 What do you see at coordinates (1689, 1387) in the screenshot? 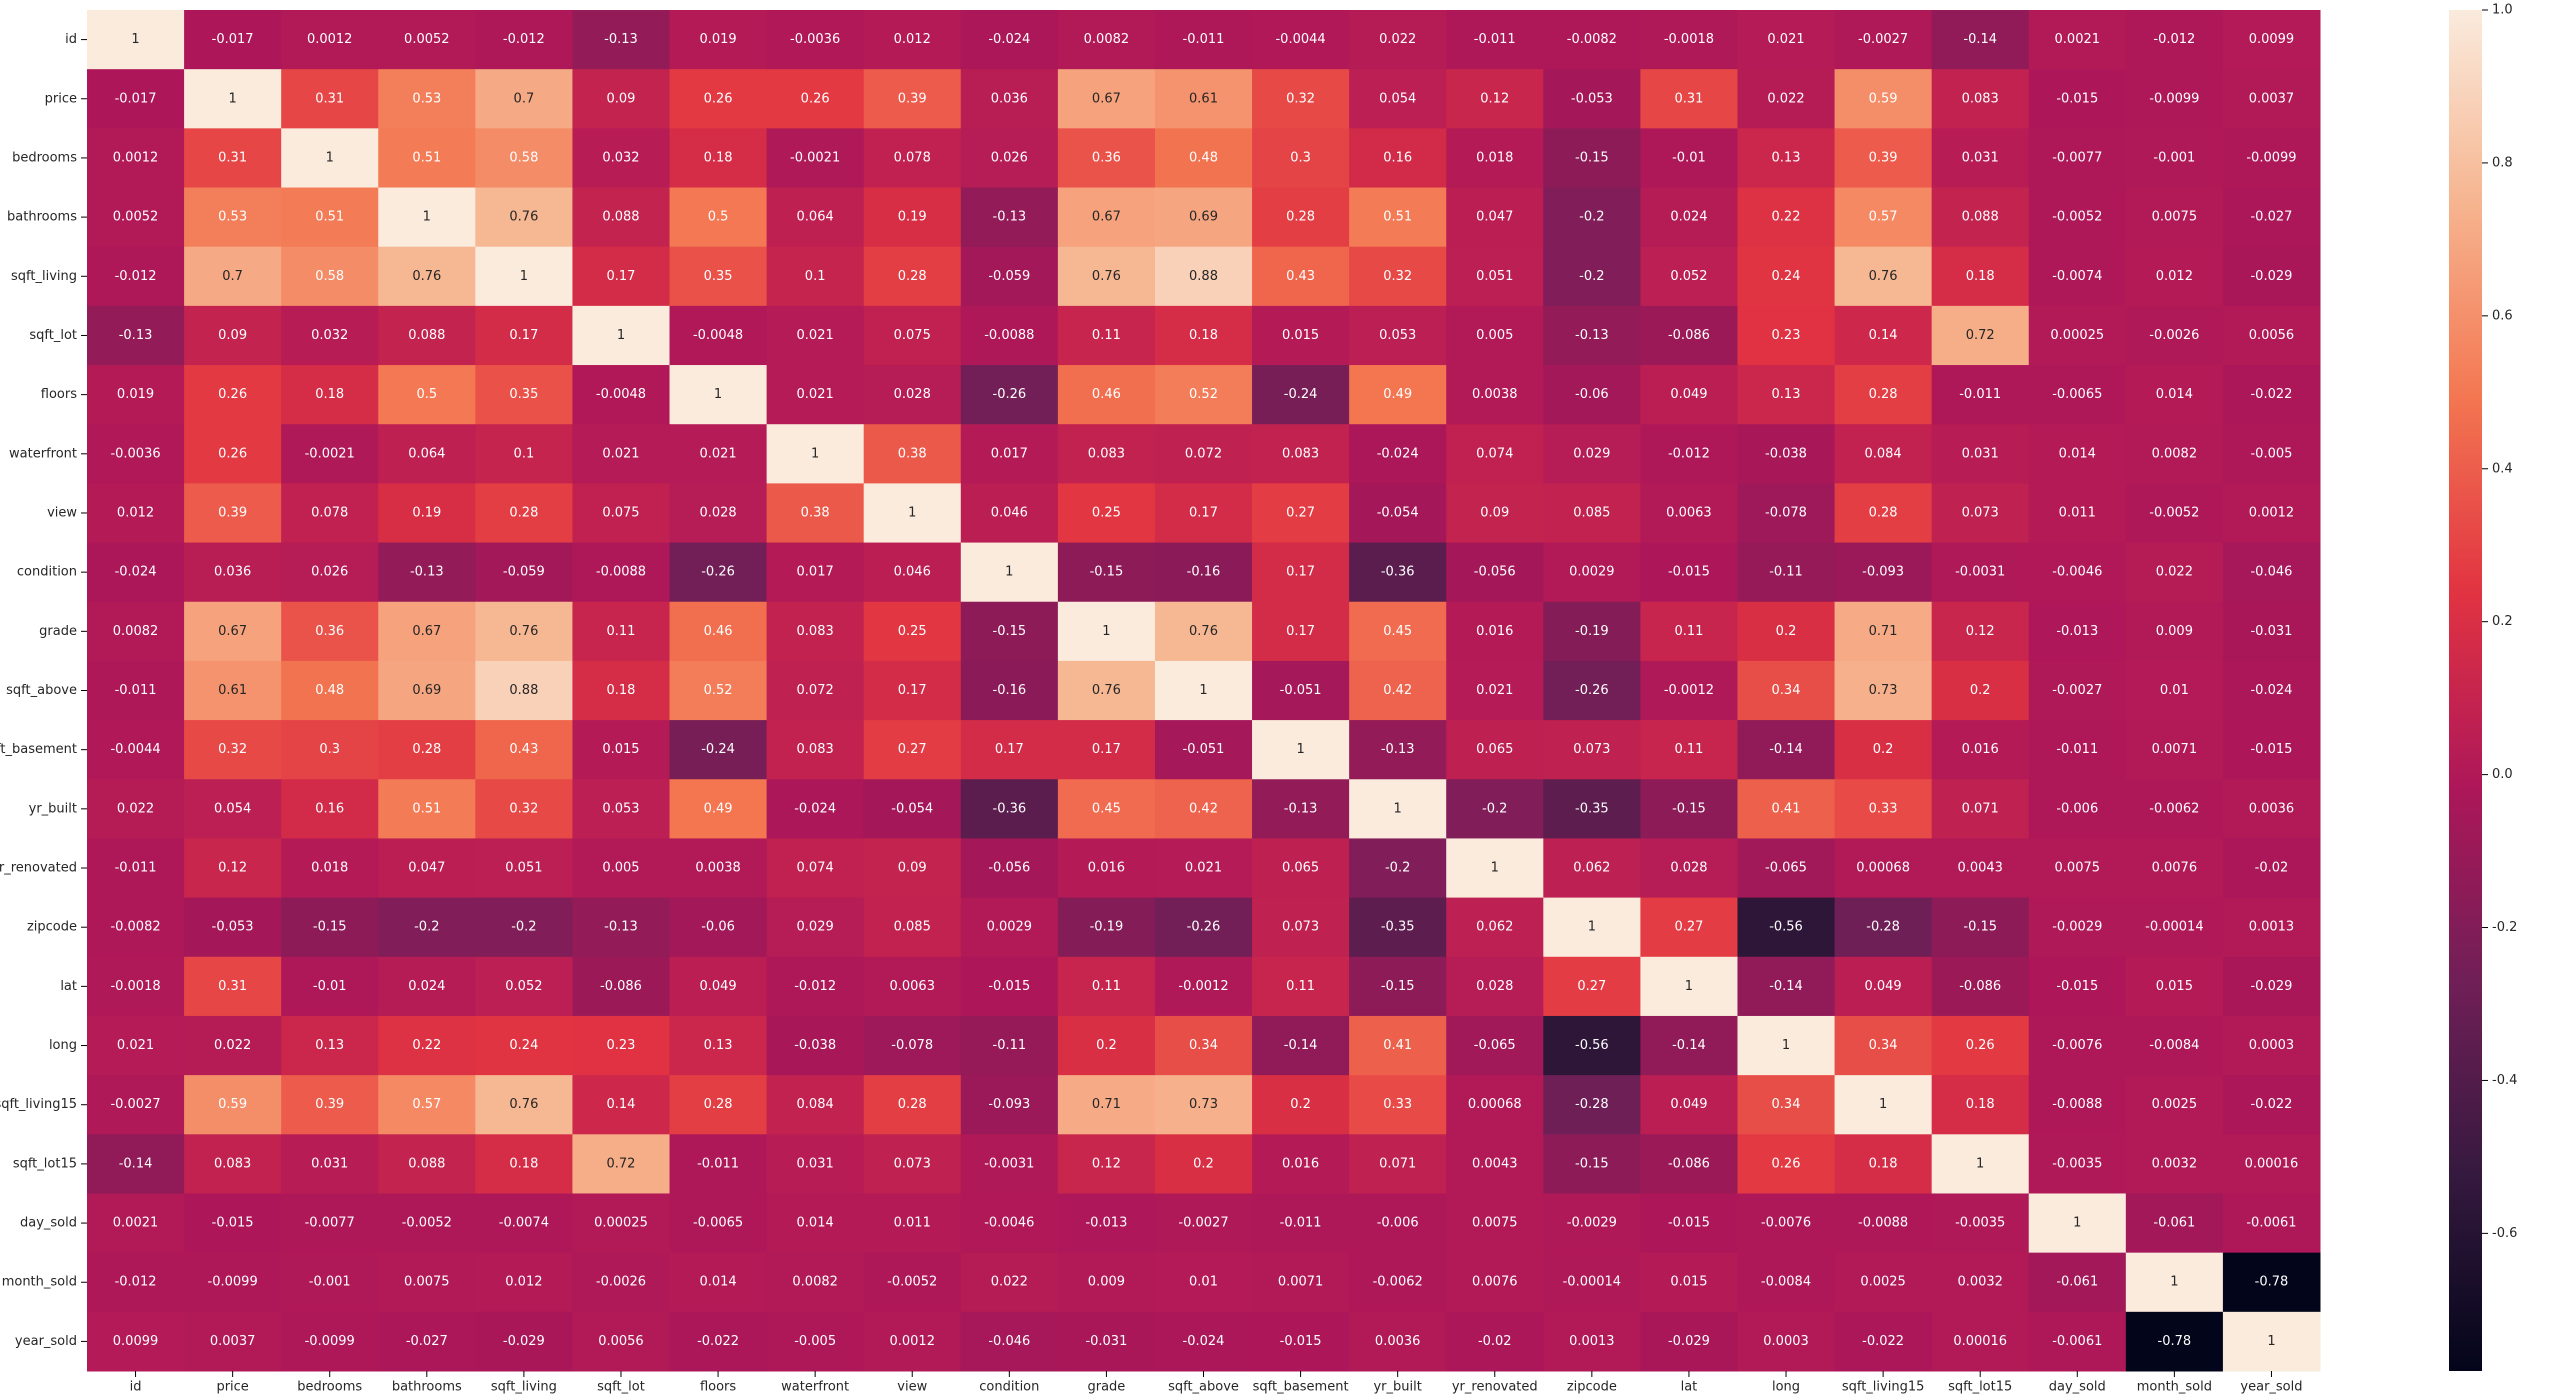
I see `x-tick-label: lat` at bounding box center [1689, 1387].